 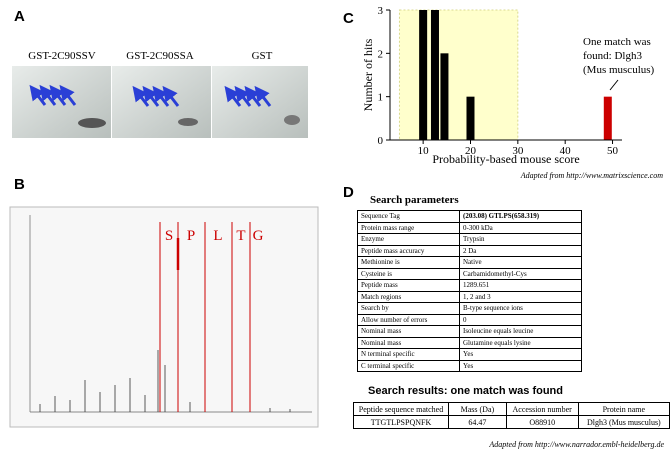 What do you see at coordinates (542, 409) in the screenshot?
I see `table-cell: Accession number` at bounding box center [542, 409].